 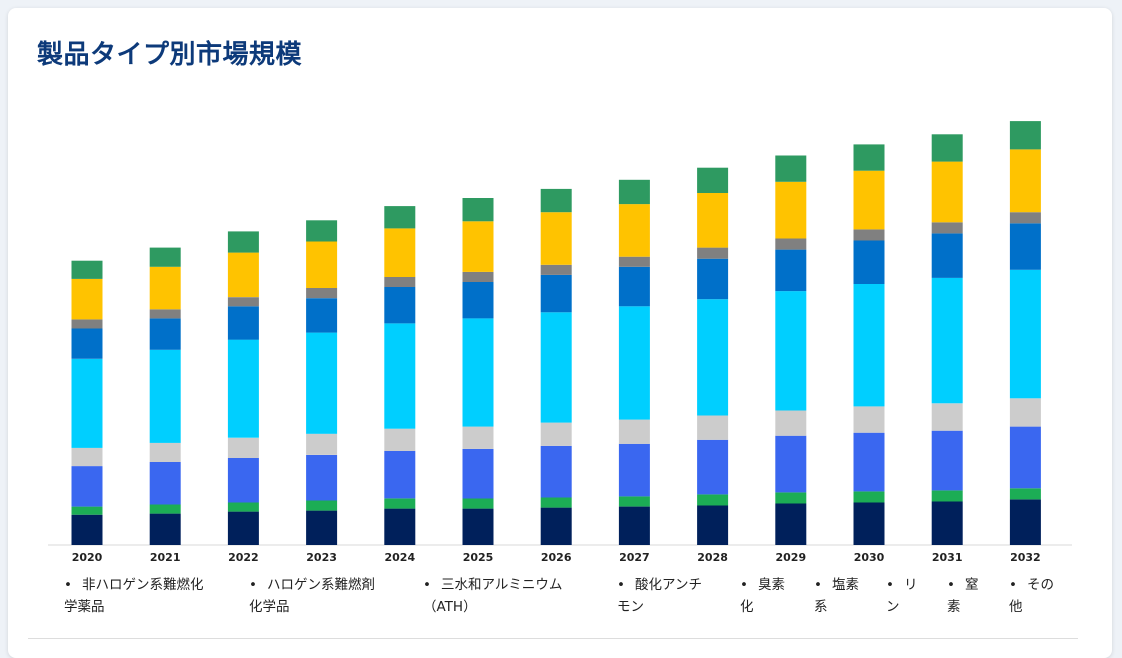 What do you see at coordinates (243, 388) in the screenshot?
I see `bar-segment-2022-s4` at bounding box center [243, 388].